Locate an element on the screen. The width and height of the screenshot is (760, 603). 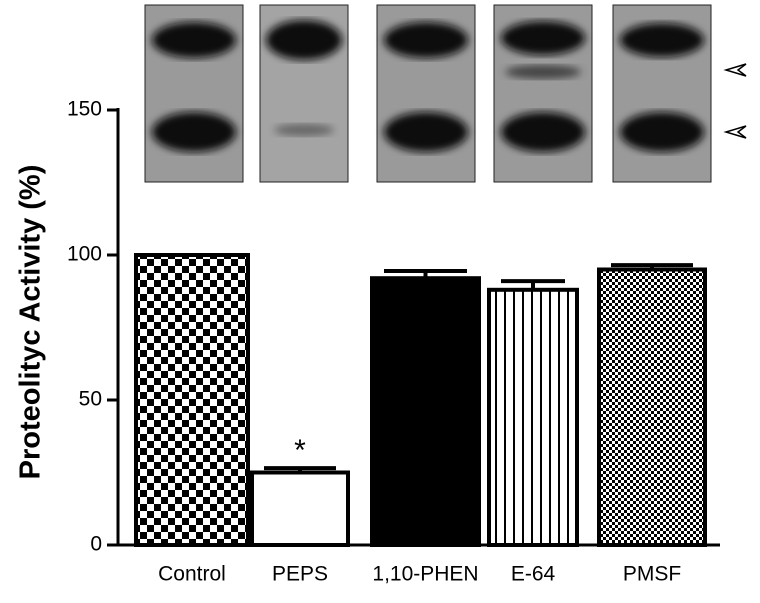
x-tick-label: E-64 is located at coordinates (533, 574).